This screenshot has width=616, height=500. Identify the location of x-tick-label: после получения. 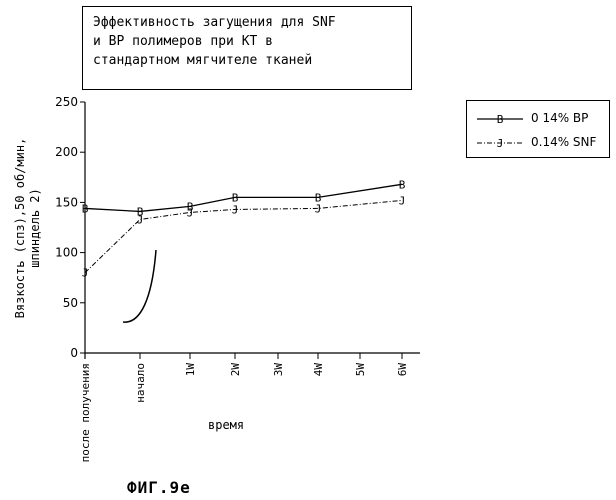
(85, 412).